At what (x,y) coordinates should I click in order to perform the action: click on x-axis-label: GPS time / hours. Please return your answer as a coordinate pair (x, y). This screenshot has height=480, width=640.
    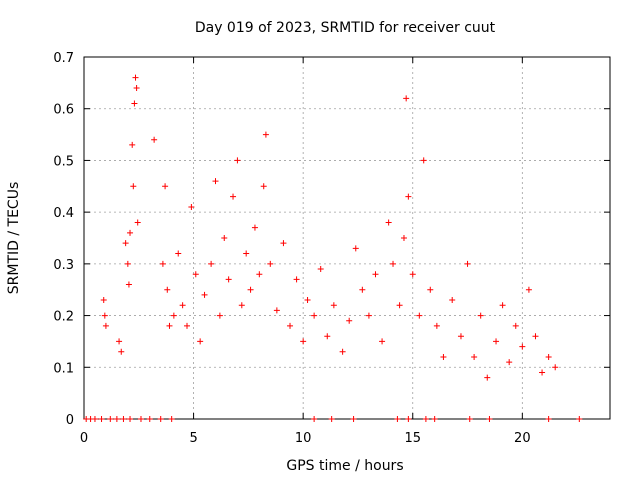
    Looking at the image, I should click on (344, 466).